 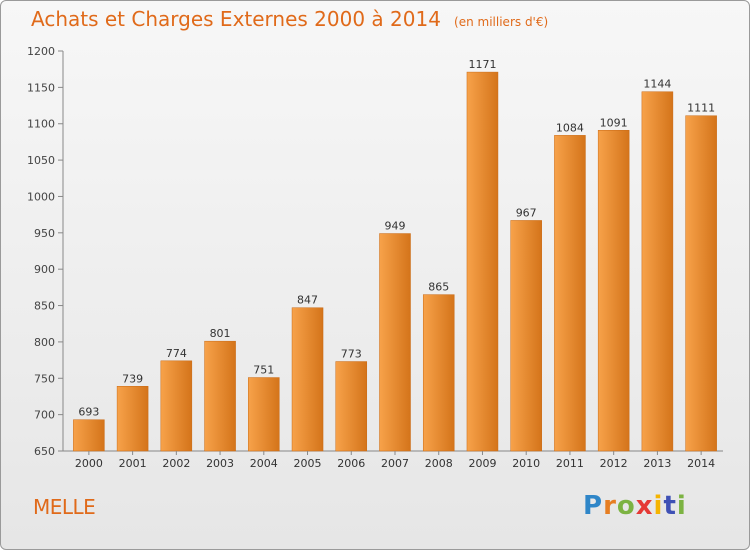 I want to click on proxiti-logo: Proxiti, so click(x=635, y=506).